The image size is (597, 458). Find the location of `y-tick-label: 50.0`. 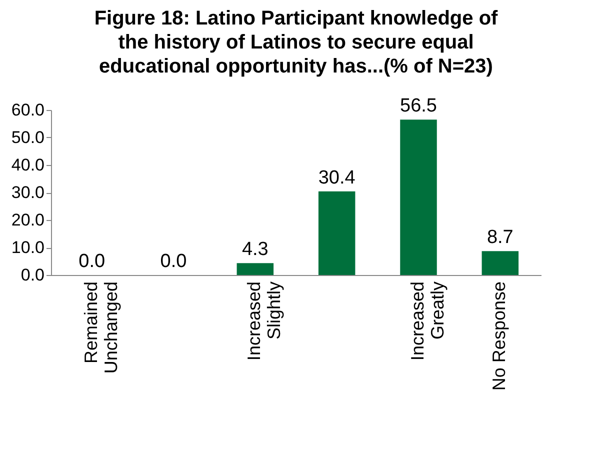

y-tick-label: 50.0 is located at coordinates (27, 137).